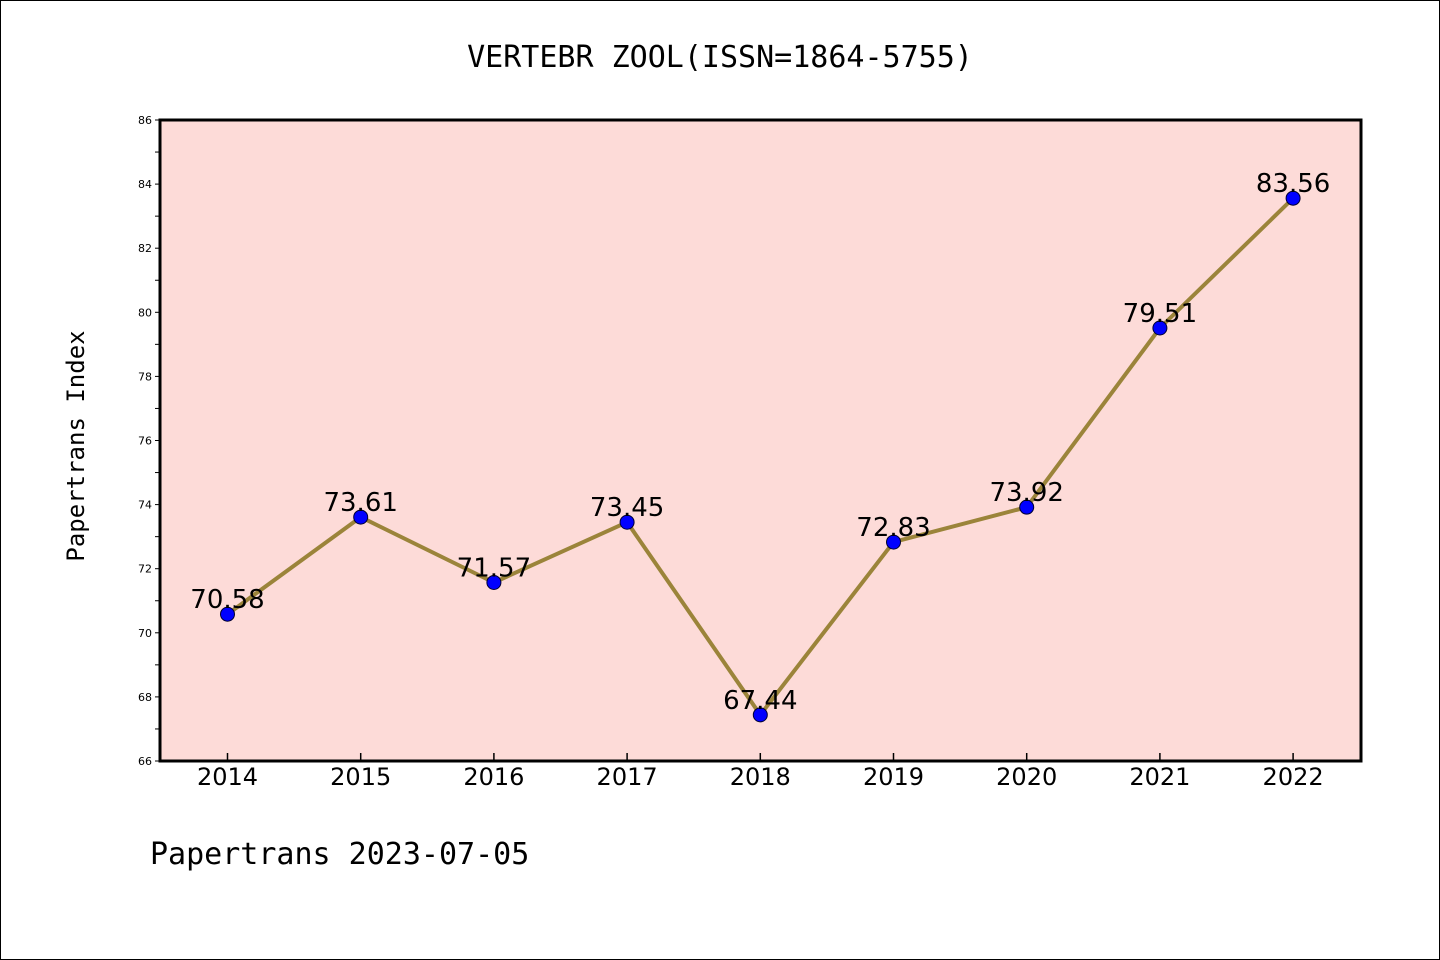  Describe the element at coordinates (339, 854) in the screenshot. I see `footer-date-label: Papertrans 2023-07-05` at that location.